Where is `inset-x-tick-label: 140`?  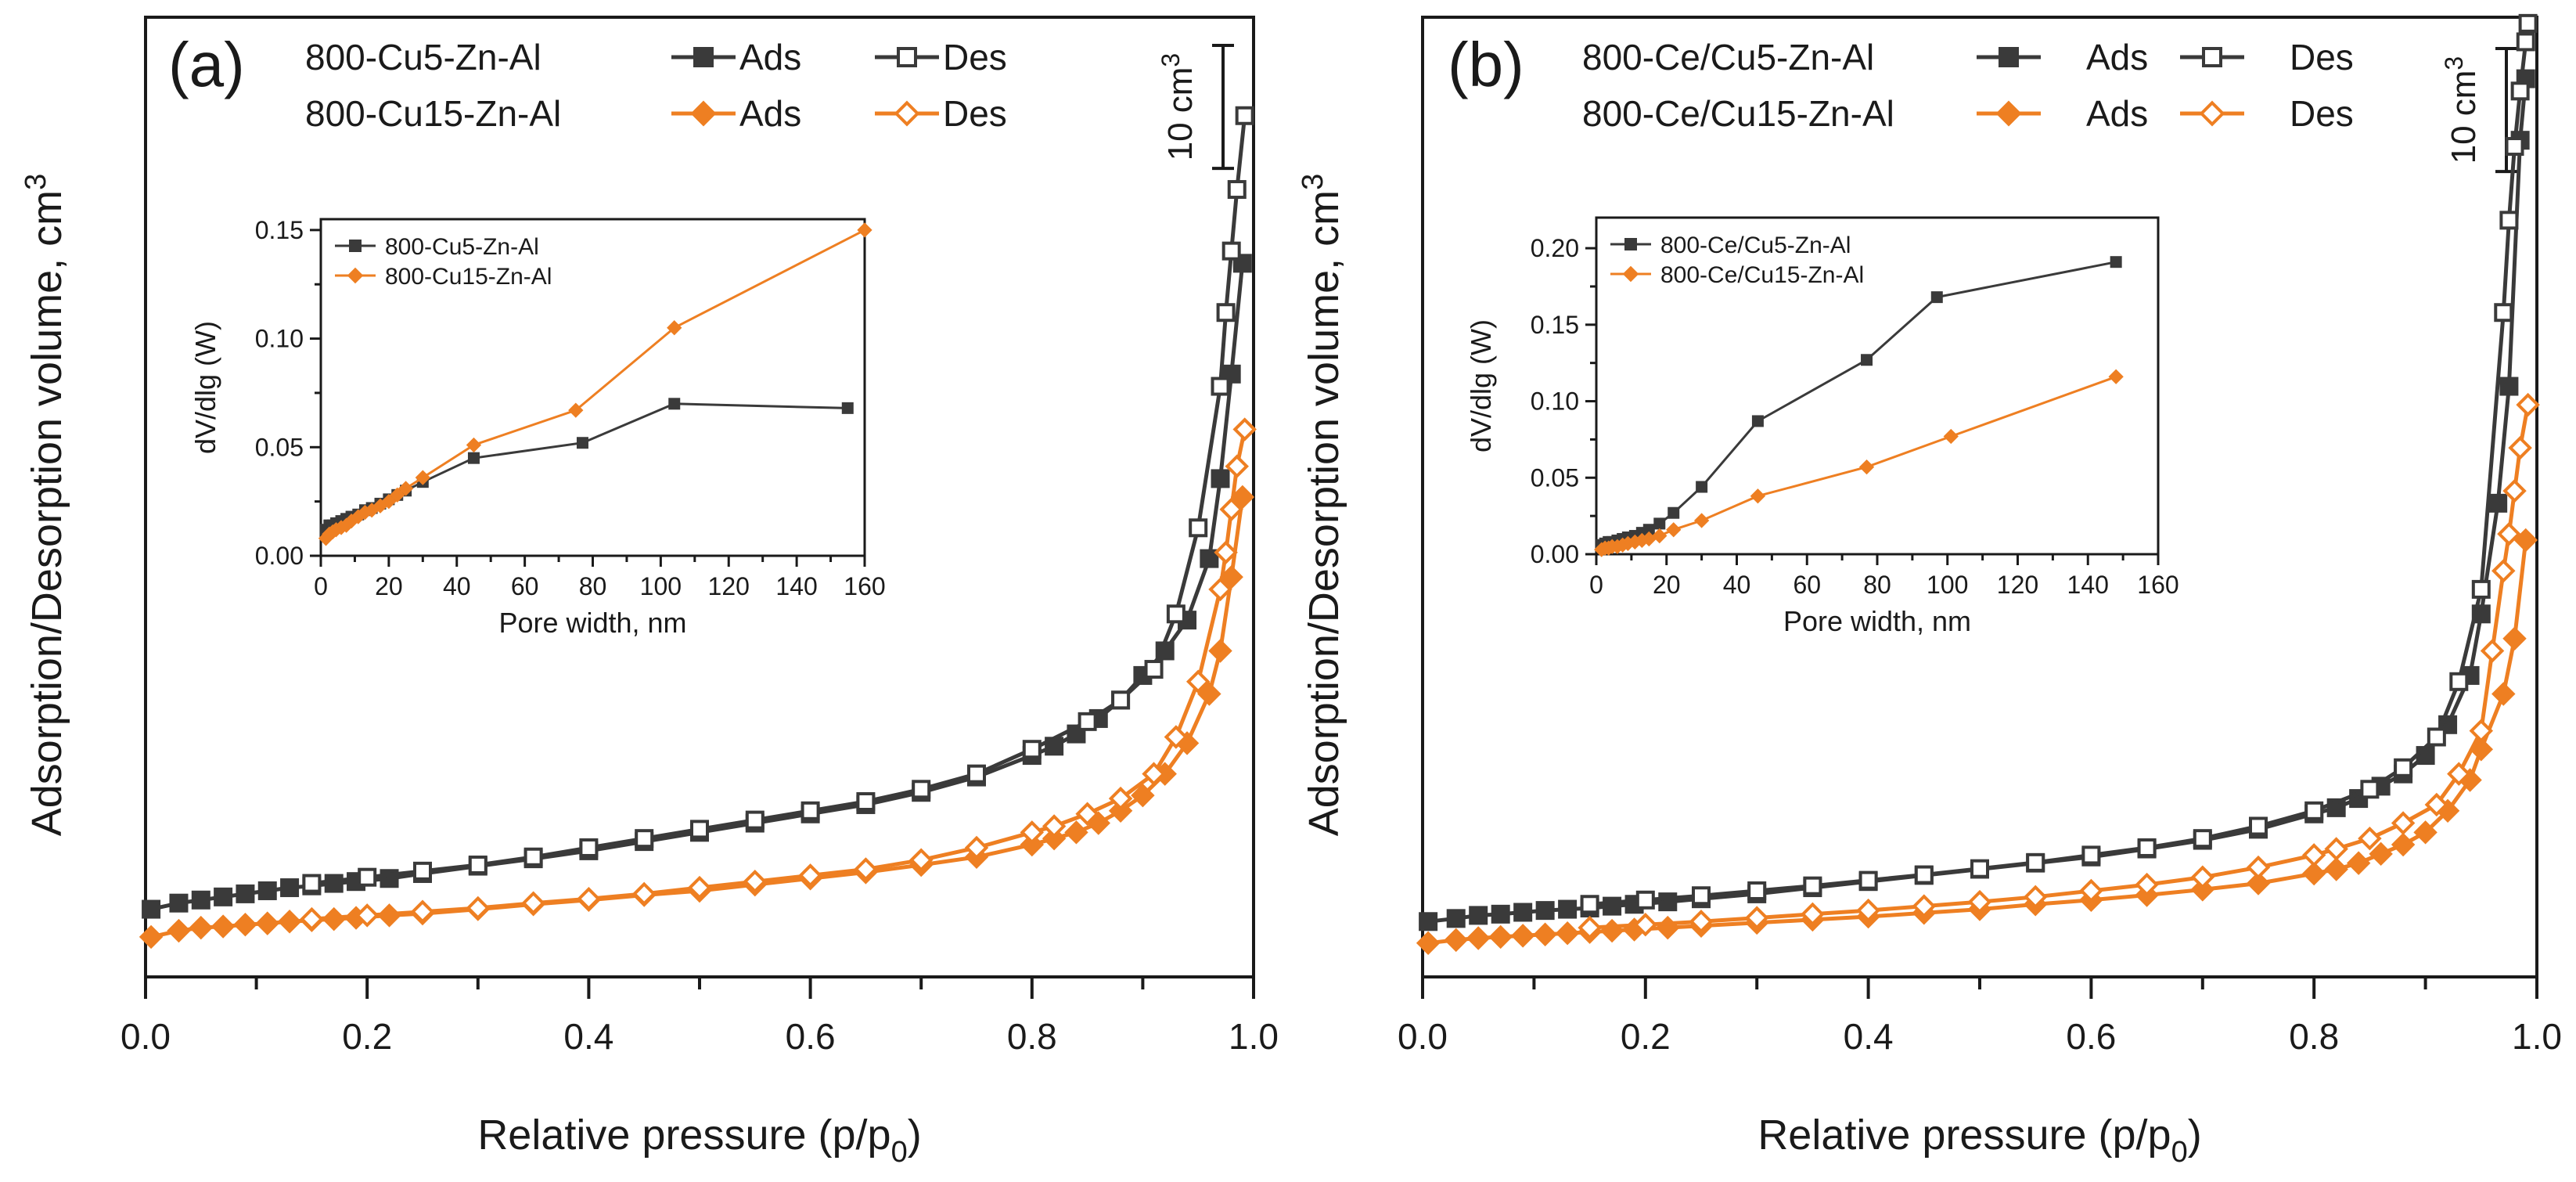
inset-x-tick-label: 140 is located at coordinates (796, 586).